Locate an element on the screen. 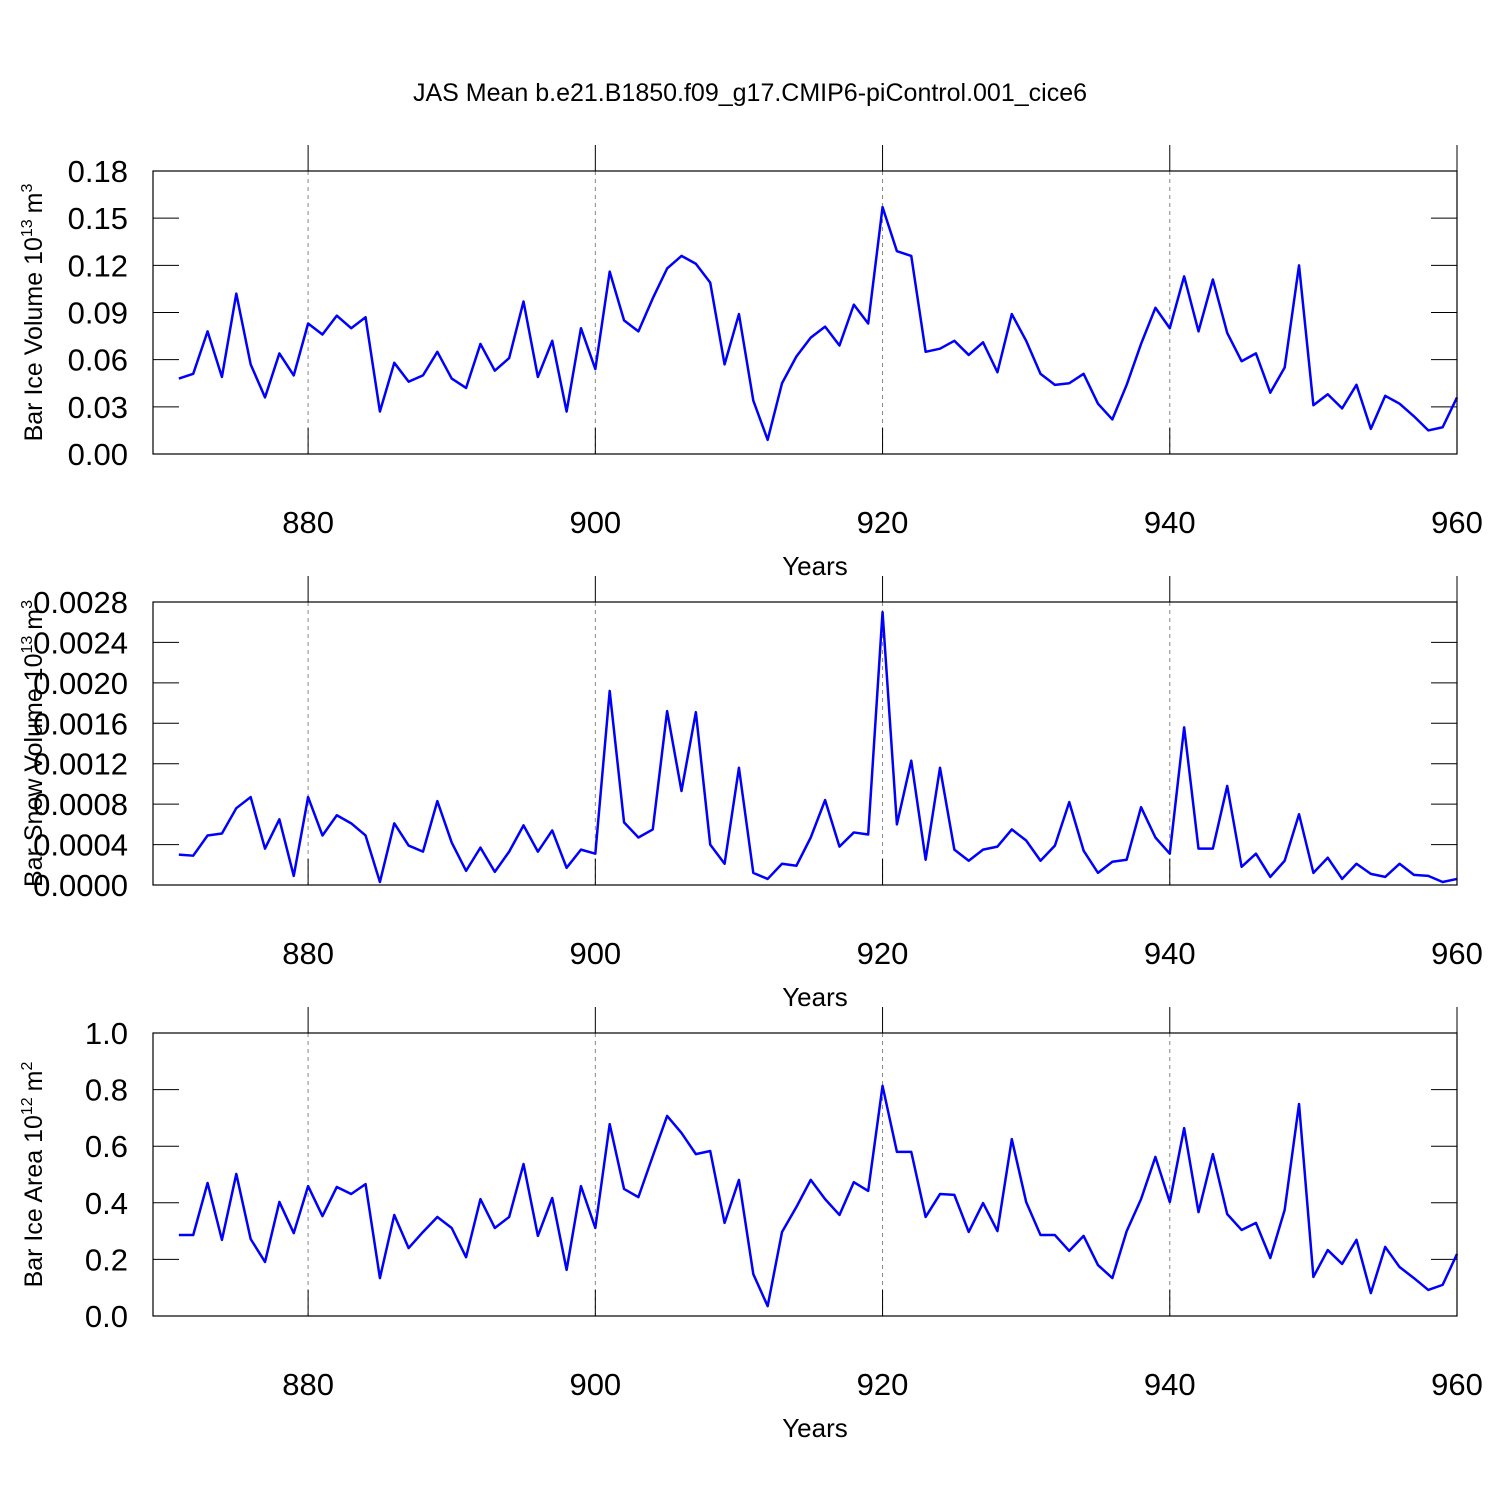 This screenshot has width=1500, height=1500. y-tick-label: 0.2 is located at coordinates (106, 1259).